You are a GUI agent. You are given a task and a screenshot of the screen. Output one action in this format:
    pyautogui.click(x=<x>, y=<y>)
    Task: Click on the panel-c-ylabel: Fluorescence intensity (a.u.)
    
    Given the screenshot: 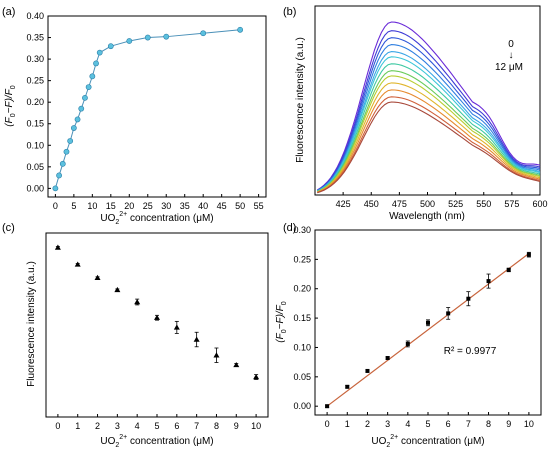 What is the action you would take?
    pyautogui.click(x=31, y=324)
    